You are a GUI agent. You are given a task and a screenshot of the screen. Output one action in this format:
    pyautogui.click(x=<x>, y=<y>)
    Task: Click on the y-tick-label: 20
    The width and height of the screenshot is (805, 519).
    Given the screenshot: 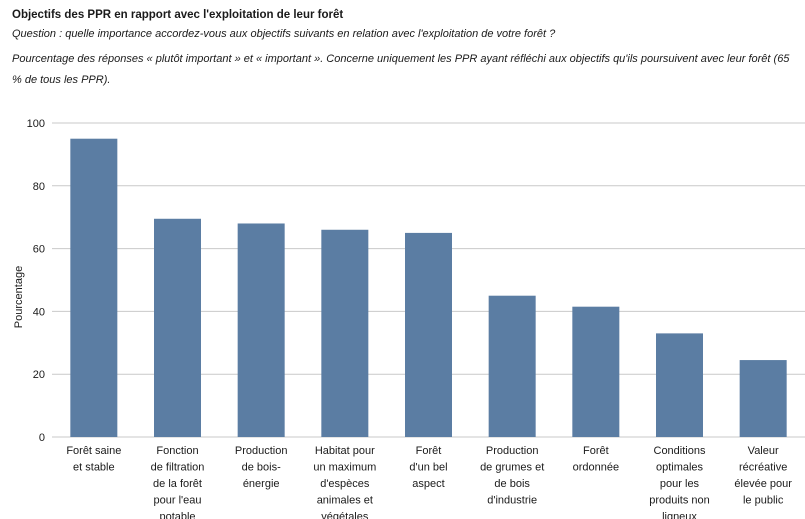 What is the action you would take?
    pyautogui.click(x=39, y=375)
    